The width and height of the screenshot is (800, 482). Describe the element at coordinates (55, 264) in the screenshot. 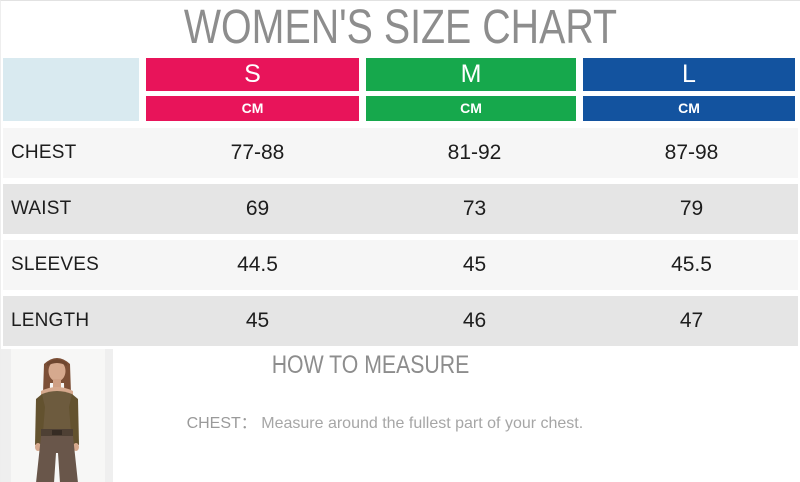

I see `row-label: SLEEVES` at that location.